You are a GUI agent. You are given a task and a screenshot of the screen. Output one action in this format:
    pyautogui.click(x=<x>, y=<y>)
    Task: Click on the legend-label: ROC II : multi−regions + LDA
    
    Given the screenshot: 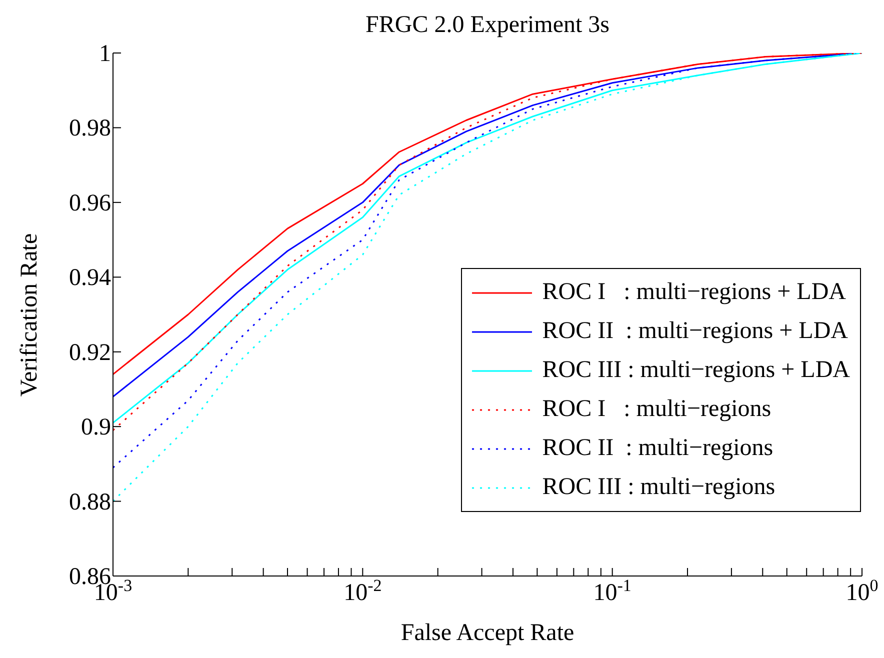 What is the action you would take?
    pyautogui.click(x=695, y=331)
    